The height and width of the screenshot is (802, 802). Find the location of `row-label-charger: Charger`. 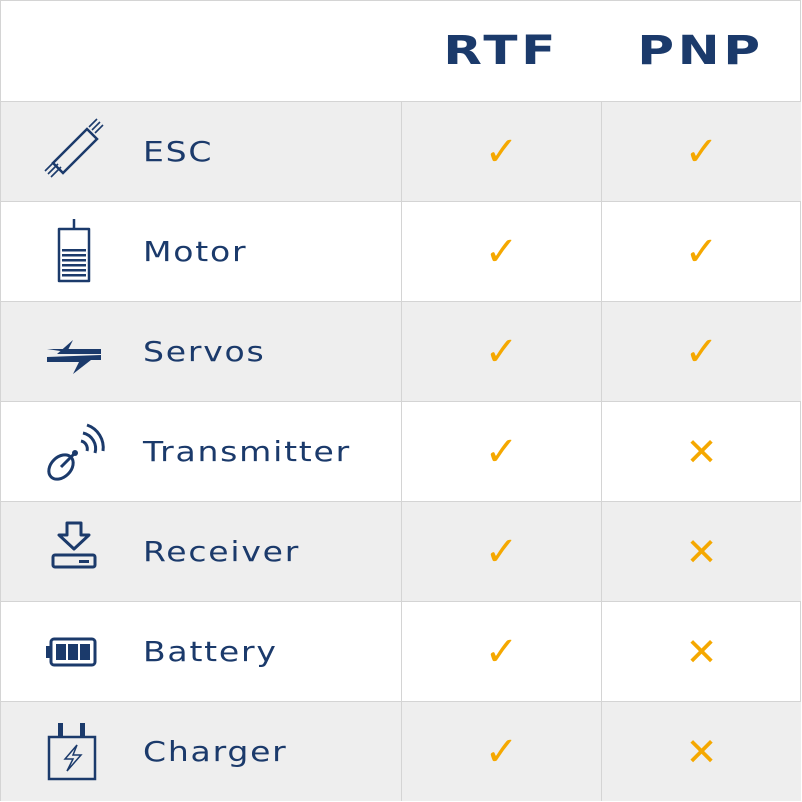

row-label-charger: Charger is located at coordinates (215, 751).